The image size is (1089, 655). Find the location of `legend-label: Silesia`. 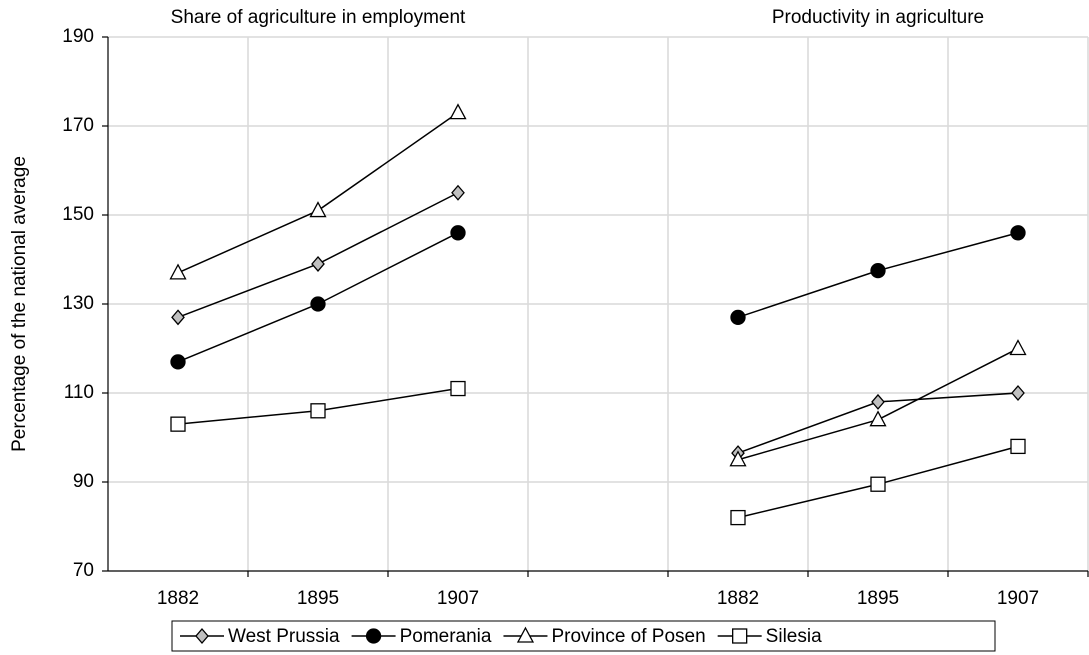

legend-label: Silesia is located at coordinates (794, 636).